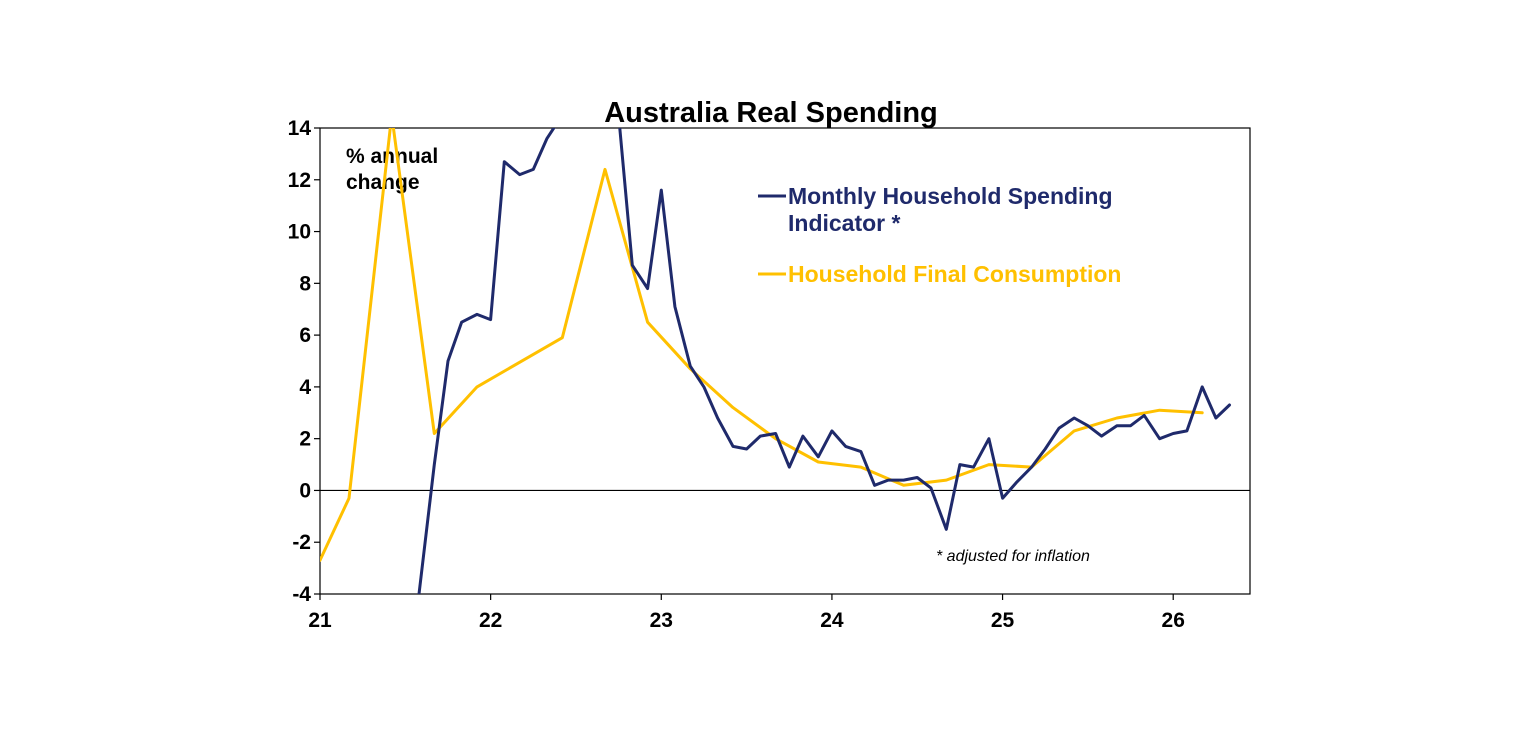 The image size is (1536, 744). Describe the element at coordinates (305, 387) in the screenshot. I see `y-tick-label: 4` at that location.